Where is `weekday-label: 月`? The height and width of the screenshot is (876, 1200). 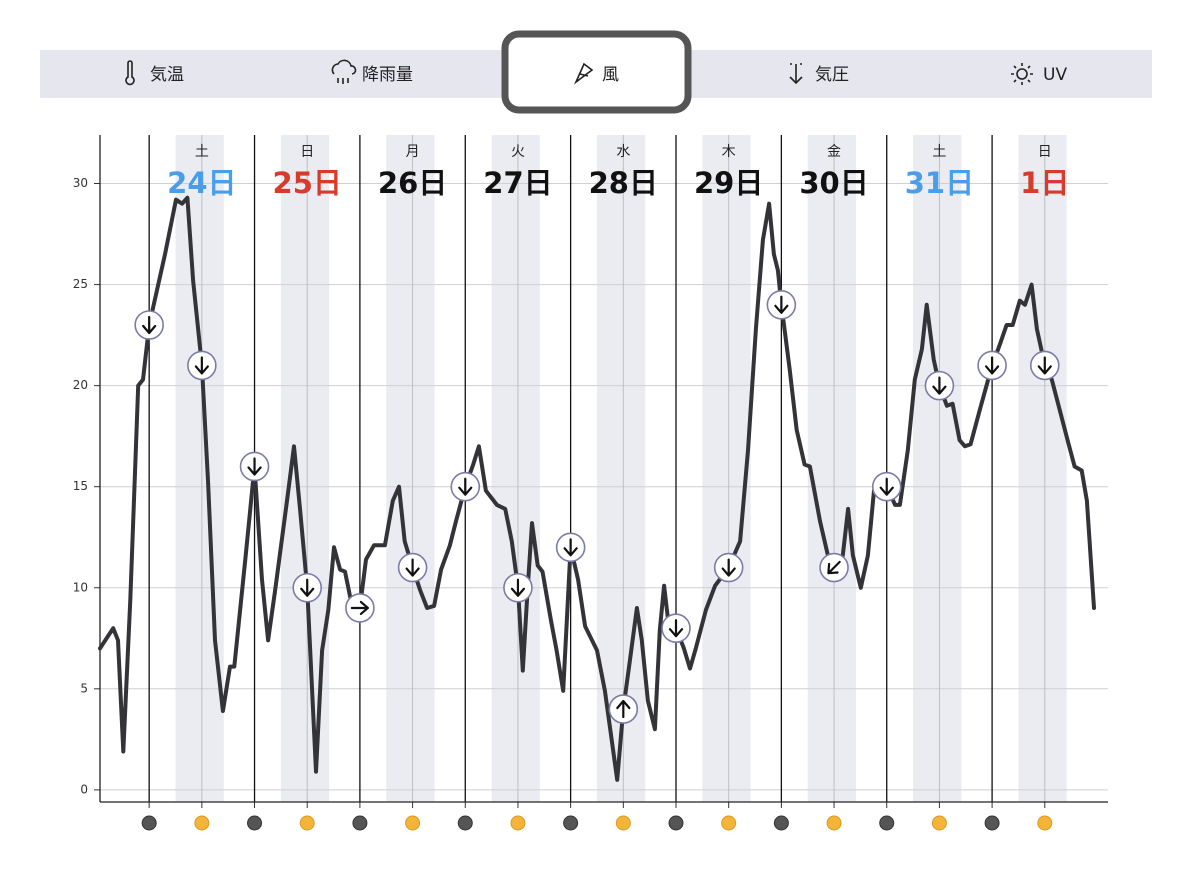
weekday-label: 月 is located at coordinates (413, 152).